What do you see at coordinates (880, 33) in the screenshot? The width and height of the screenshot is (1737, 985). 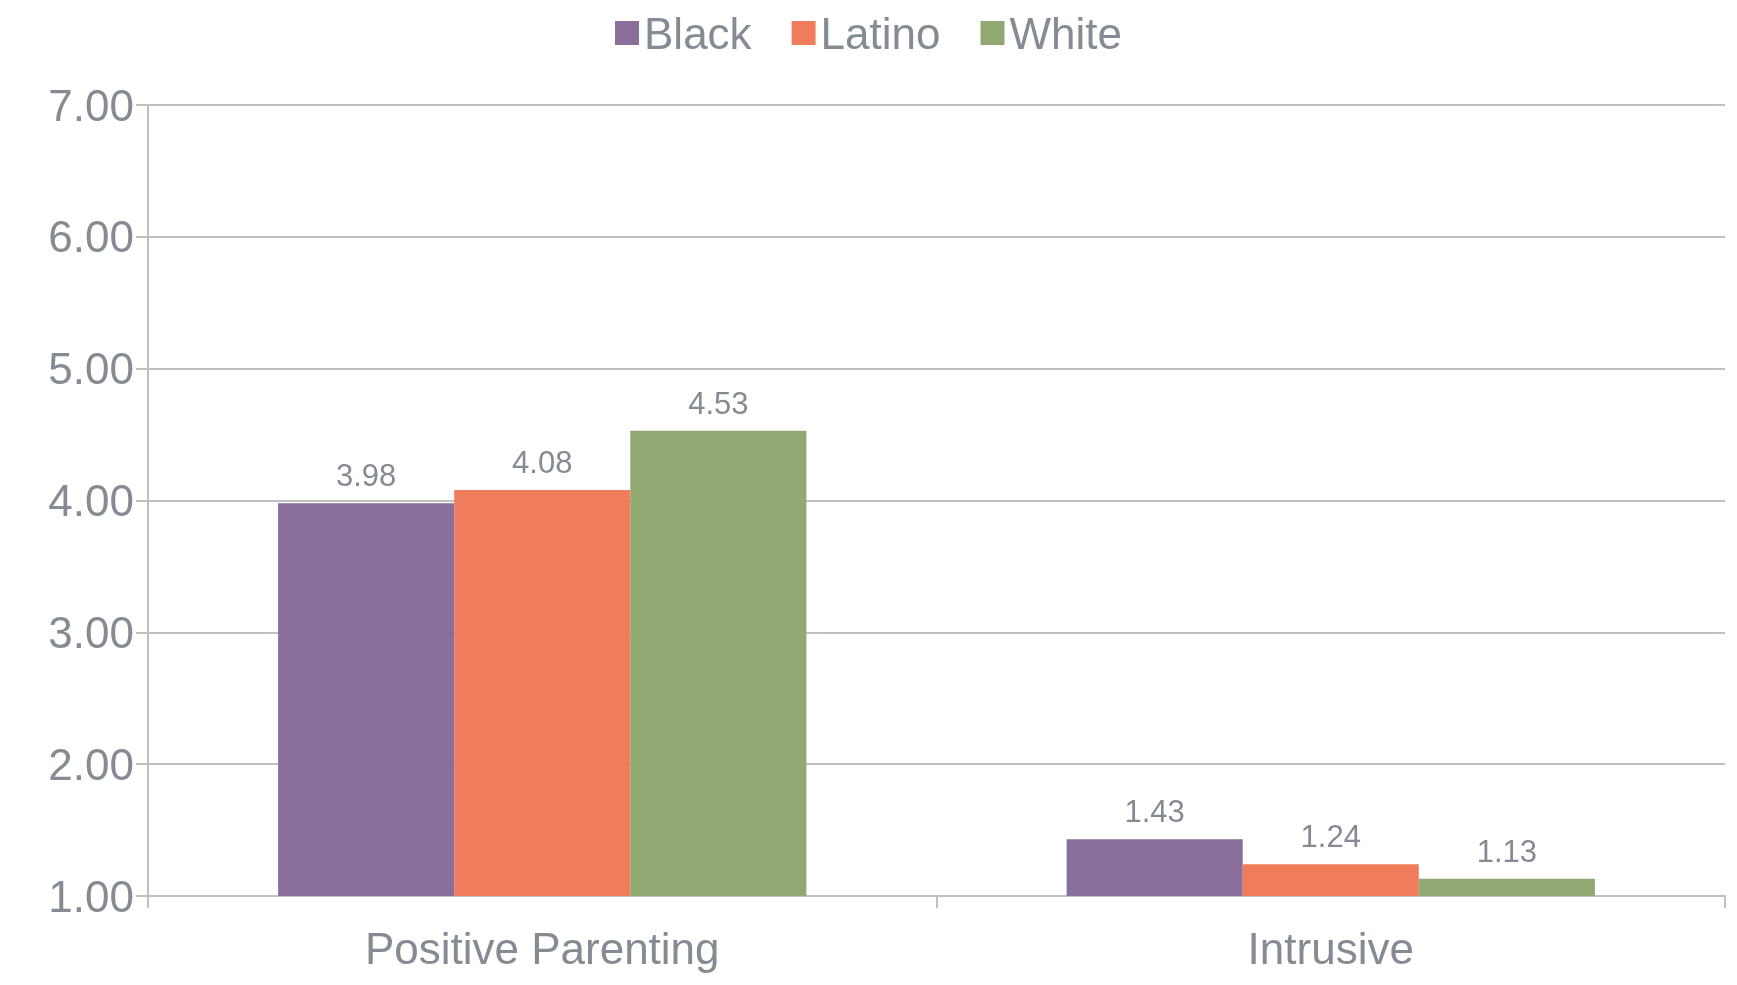 I see `legend-label: Latino` at bounding box center [880, 33].